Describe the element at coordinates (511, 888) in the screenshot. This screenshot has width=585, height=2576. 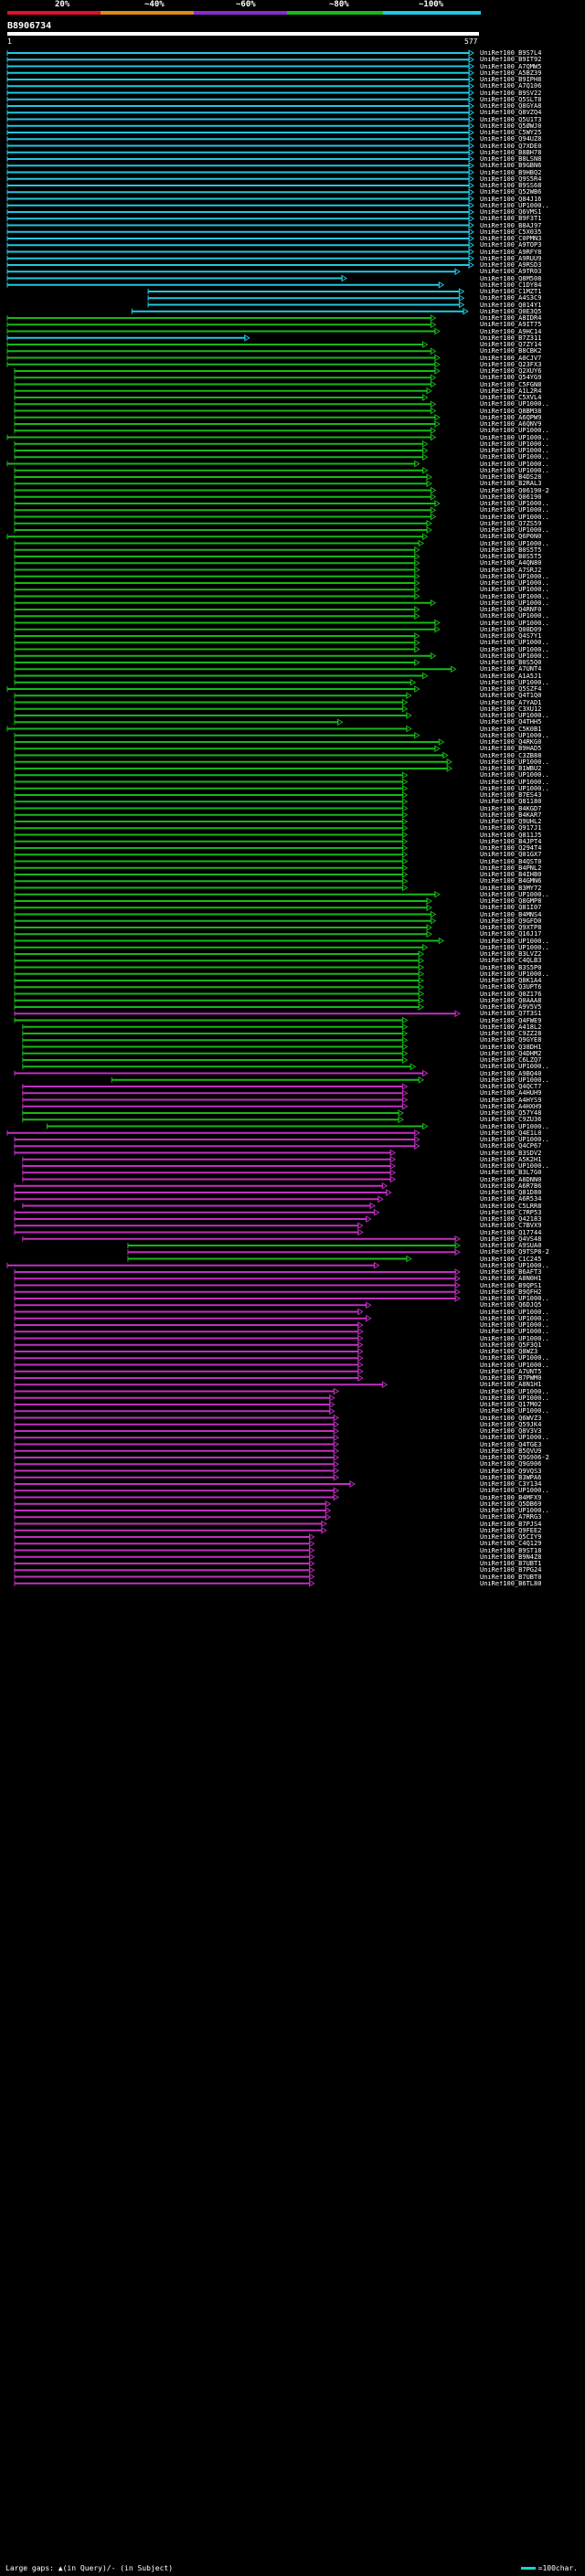
I see `hit-label: UniRef100_B3MY72` at that location.